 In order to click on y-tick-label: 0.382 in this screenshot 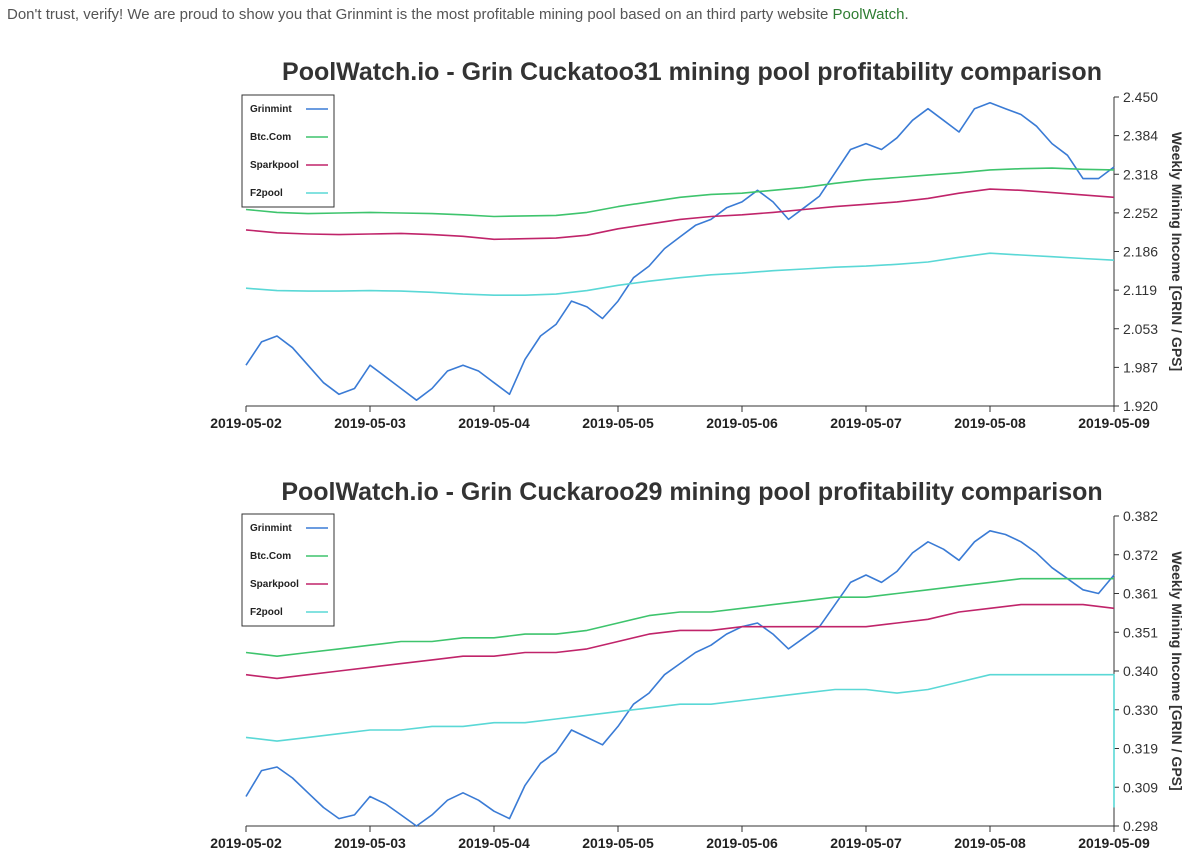, I will do `click(1140, 516)`.